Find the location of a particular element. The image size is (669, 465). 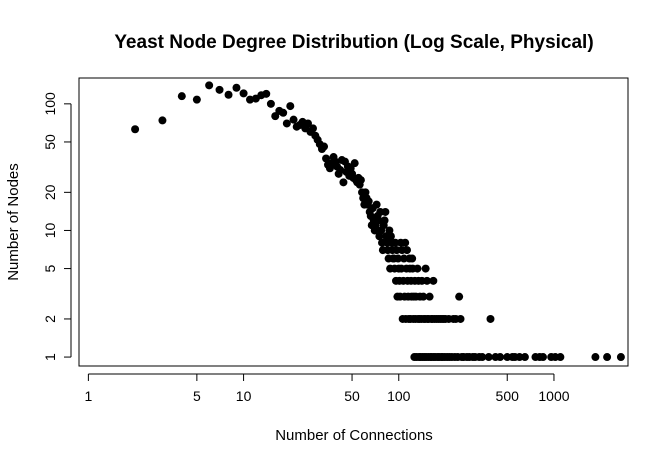

y-axis: 1 2 5 10 20 50 100 is located at coordinates (57, 226).